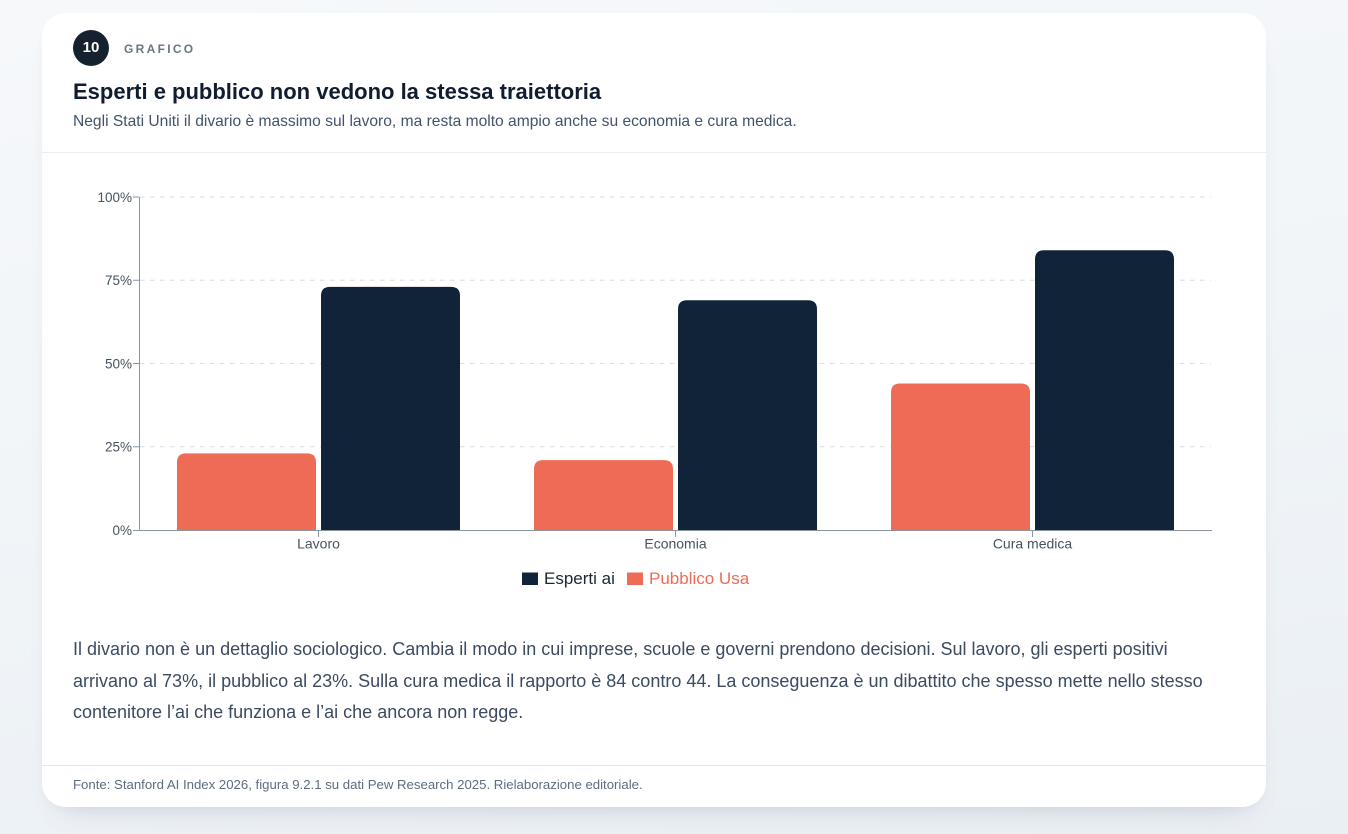  I want to click on svg-text: 25%, so click(118, 447).